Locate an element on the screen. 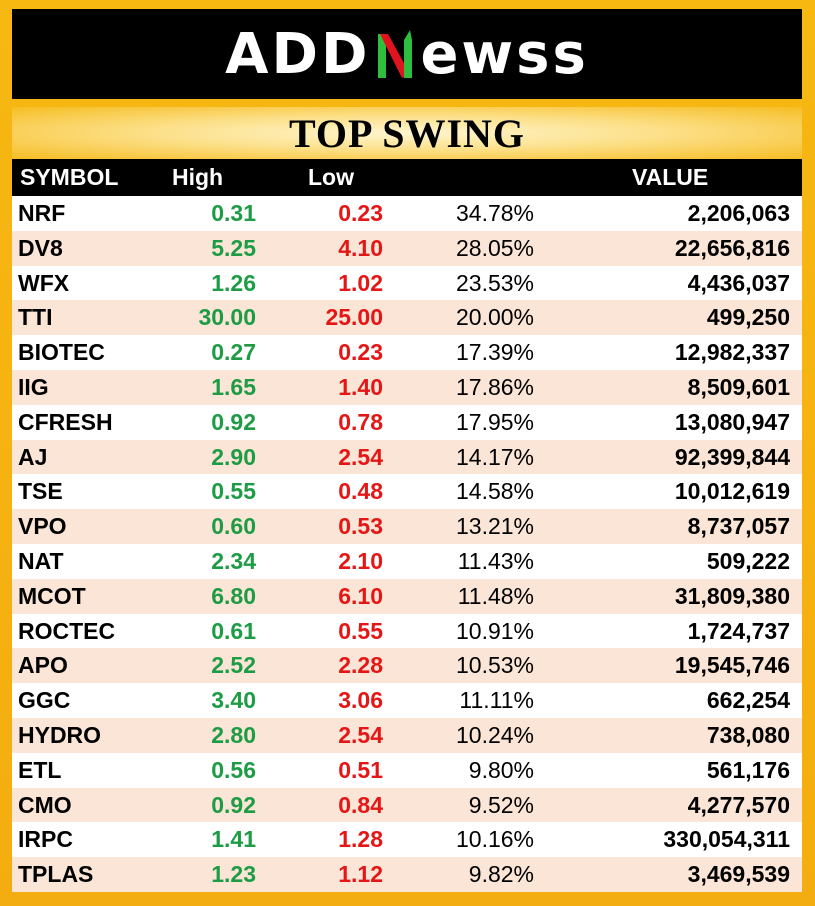 This screenshot has width=815, height=906. low-cell: 0.78 is located at coordinates (360, 421).